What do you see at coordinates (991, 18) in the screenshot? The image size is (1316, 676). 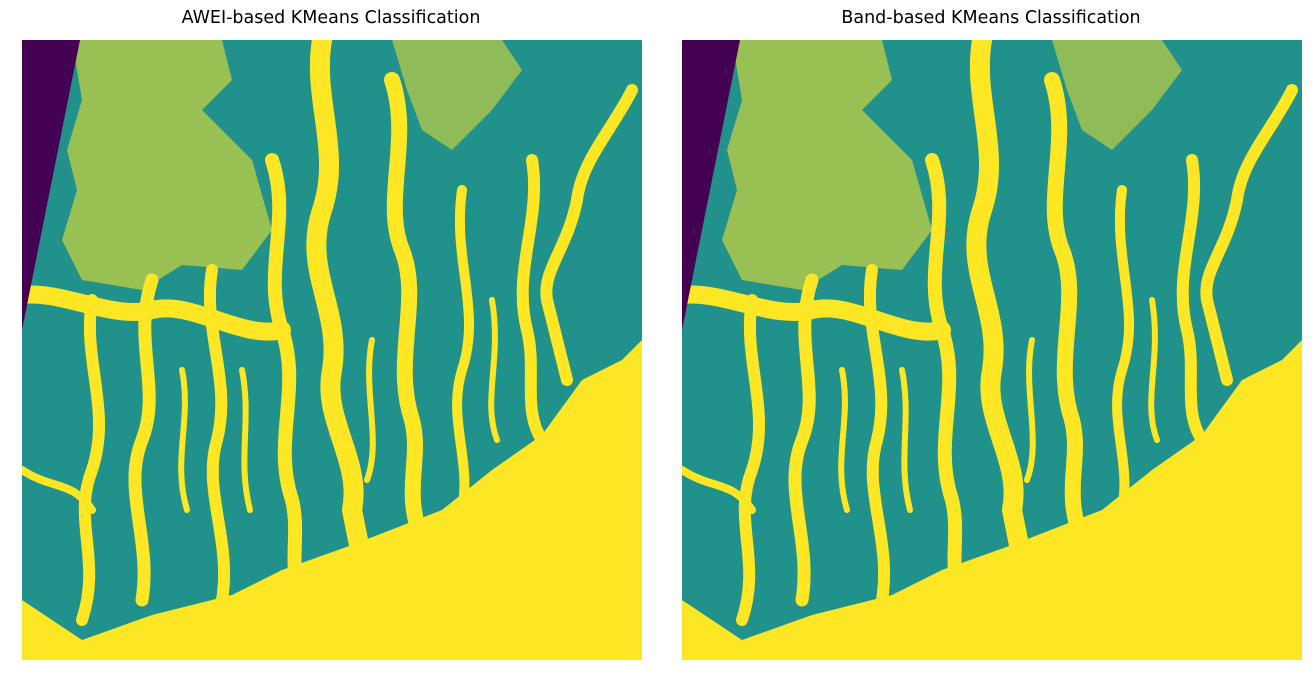 I see `panel-title-band: Band-based KMeans Classification` at bounding box center [991, 18].